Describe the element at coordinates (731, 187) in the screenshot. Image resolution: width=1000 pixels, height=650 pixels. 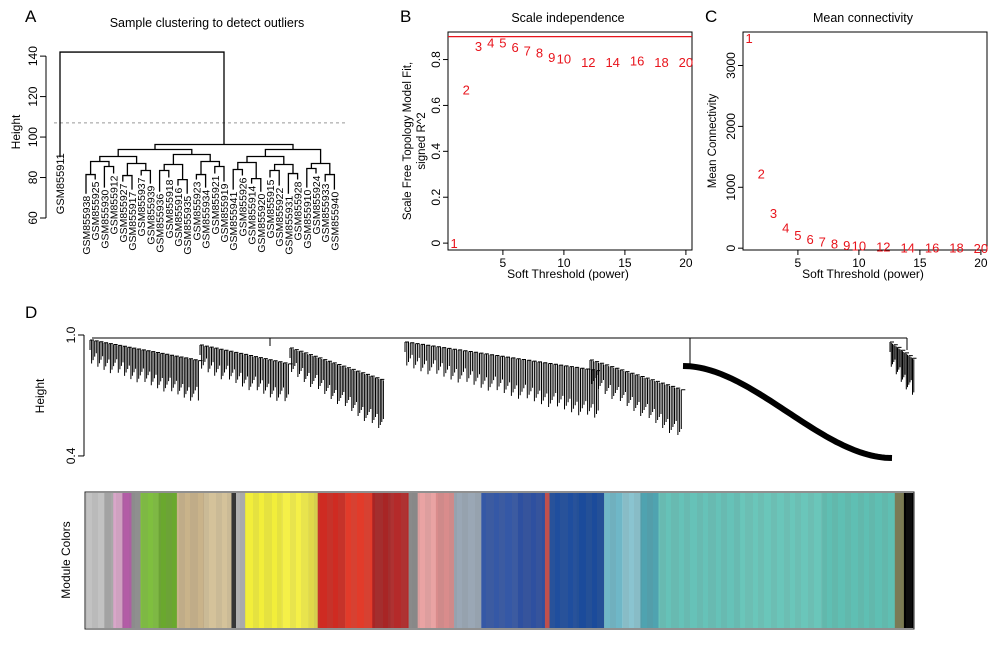
I see `panel-c-y-tick-label: 1000` at that location.